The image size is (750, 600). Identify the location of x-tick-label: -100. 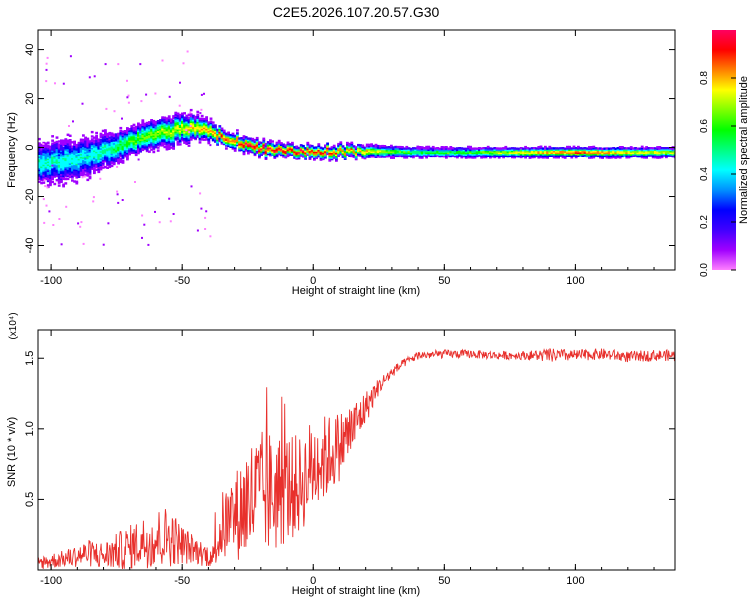
(51, 281).